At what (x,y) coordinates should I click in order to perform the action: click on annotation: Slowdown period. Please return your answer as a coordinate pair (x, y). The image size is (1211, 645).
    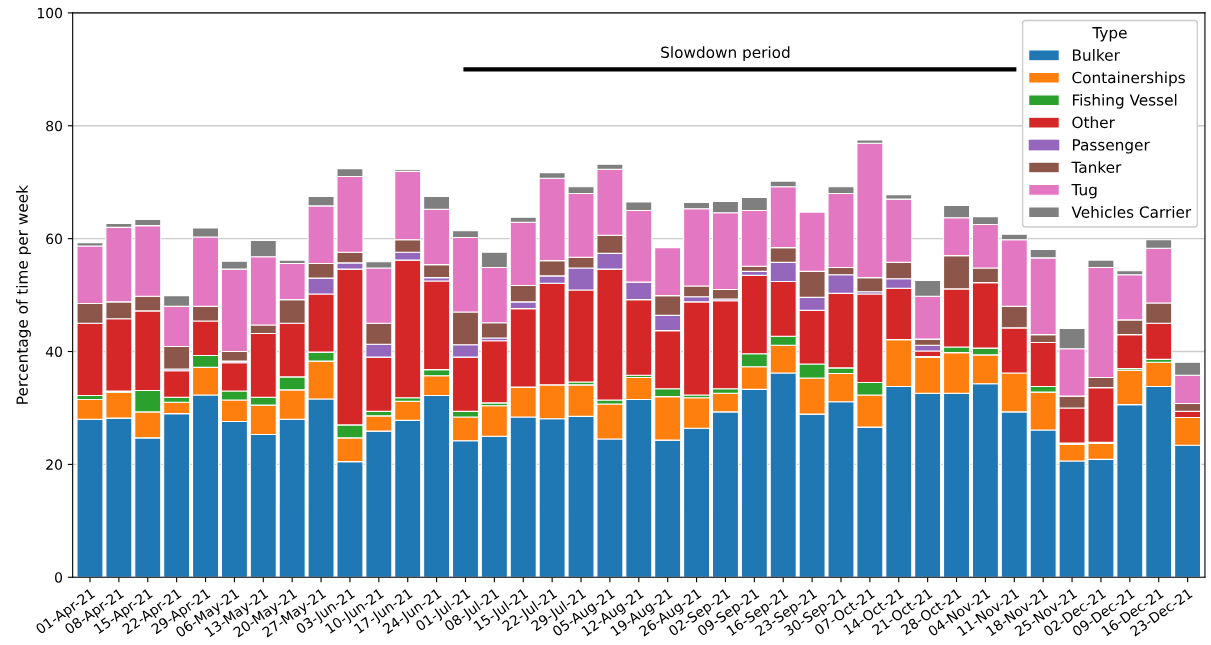
    Looking at the image, I should click on (725, 53).